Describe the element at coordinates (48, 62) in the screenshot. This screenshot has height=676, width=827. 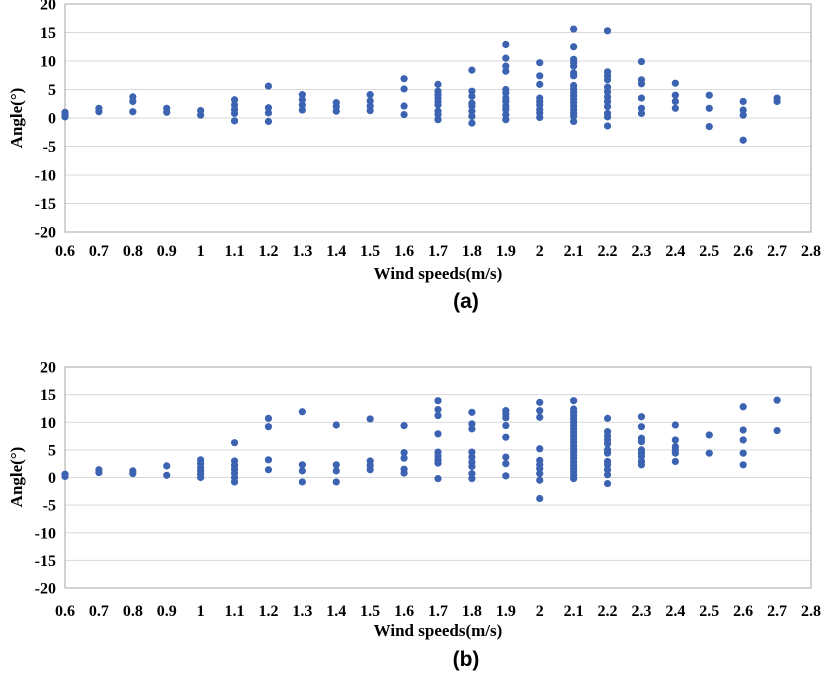
I see `y-tick-label: 10` at that location.